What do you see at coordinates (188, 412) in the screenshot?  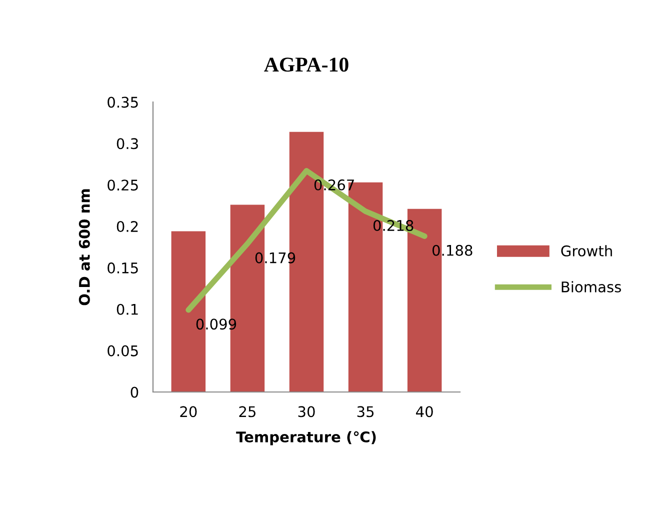 I see `x-tick-label: 20` at bounding box center [188, 412].